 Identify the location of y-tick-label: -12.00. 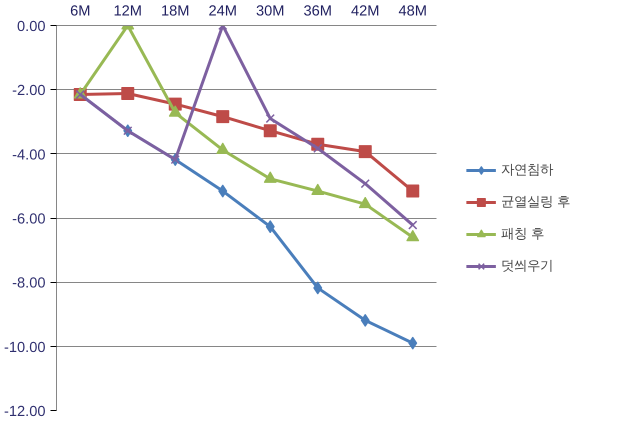
(25, 412).